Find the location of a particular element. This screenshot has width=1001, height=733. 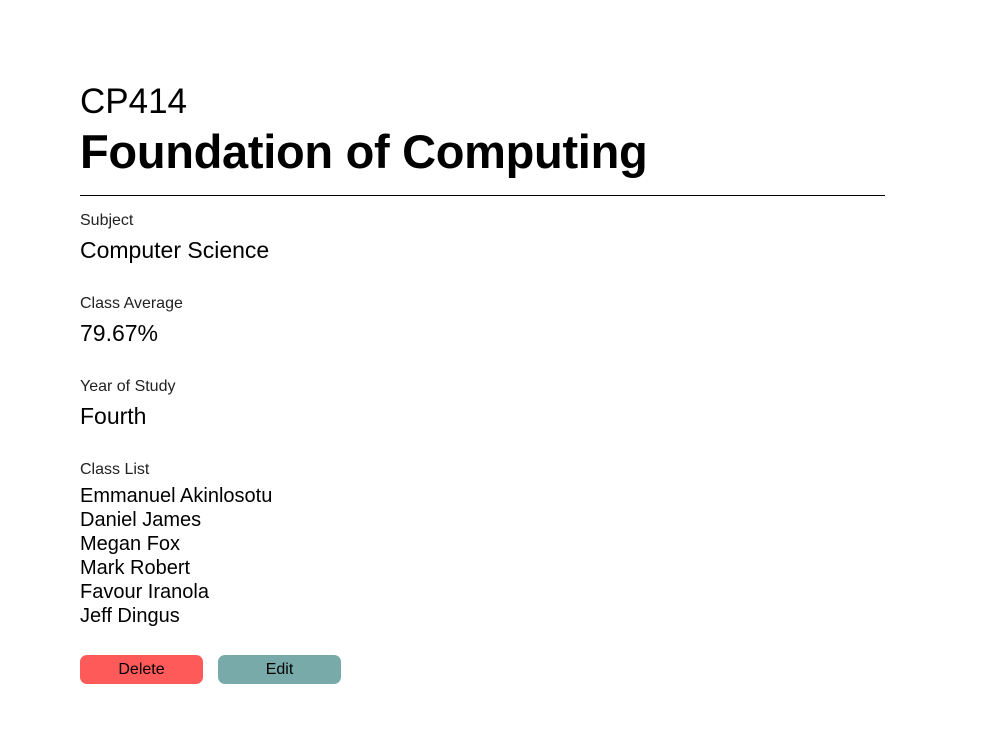

class-average-value: 79.67% is located at coordinates (119, 333).